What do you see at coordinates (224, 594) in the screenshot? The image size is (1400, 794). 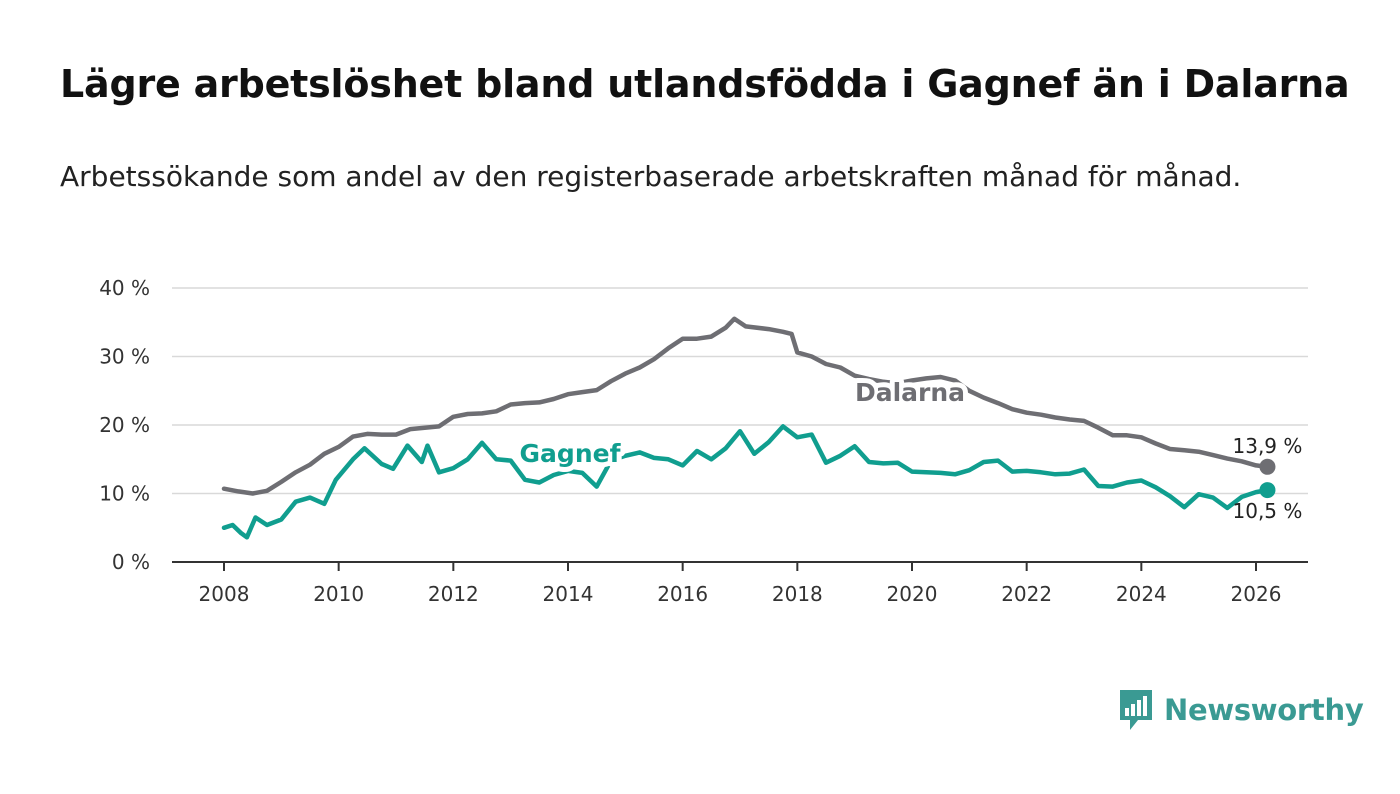 I see `x-tick-label: 2008` at bounding box center [224, 594].